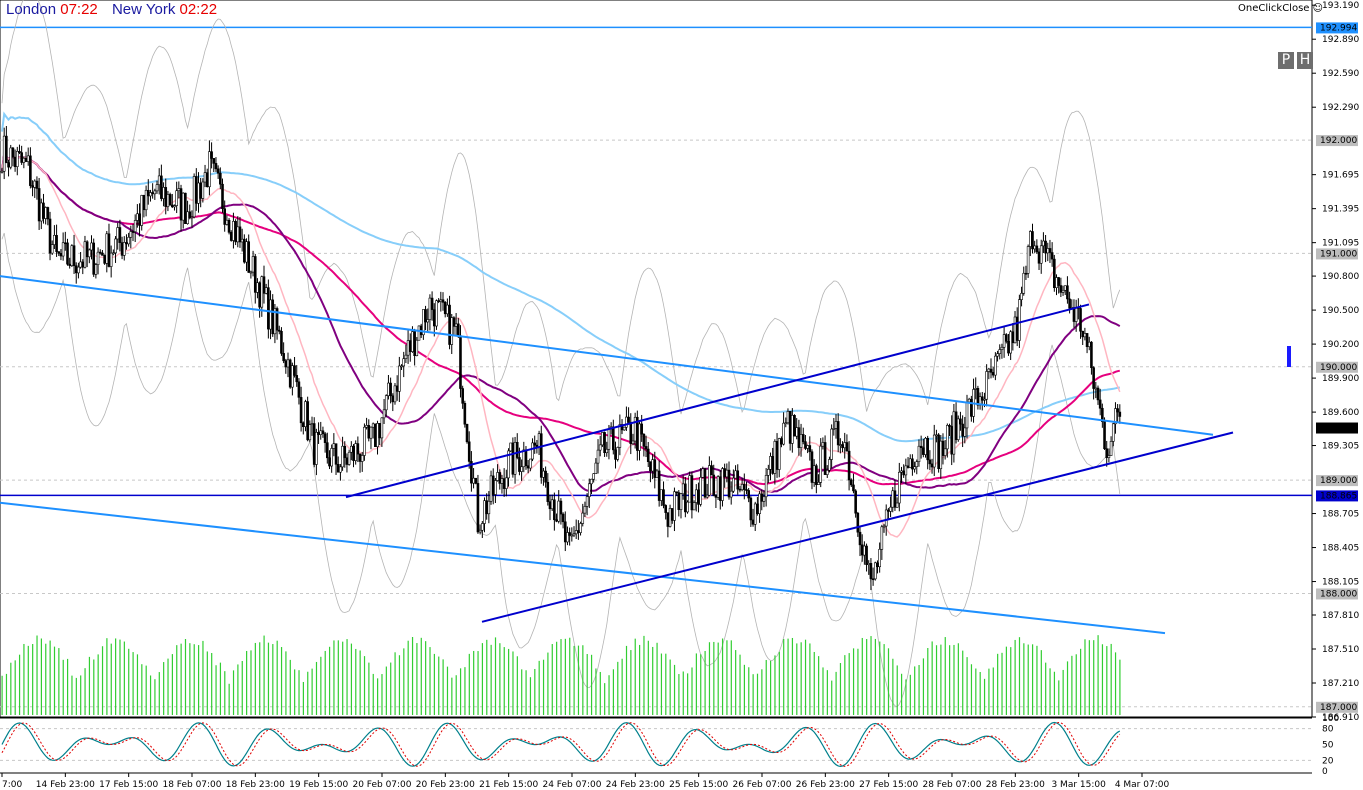 Image resolution: width=1363 pixels, height=790 pixels. What do you see at coordinates (1305, 60) in the screenshot?
I see `h-button: H` at bounding box center [1305, 60].